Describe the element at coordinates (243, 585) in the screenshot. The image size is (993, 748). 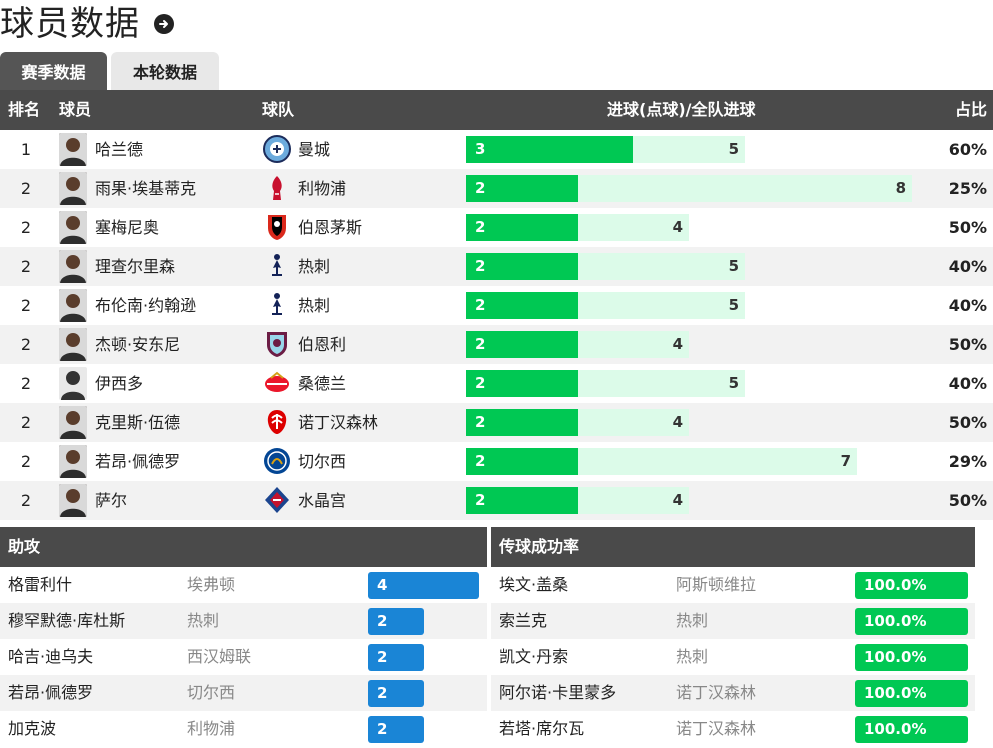
I see `list-item: 格雷利什 埃弗顿 4` at that location.